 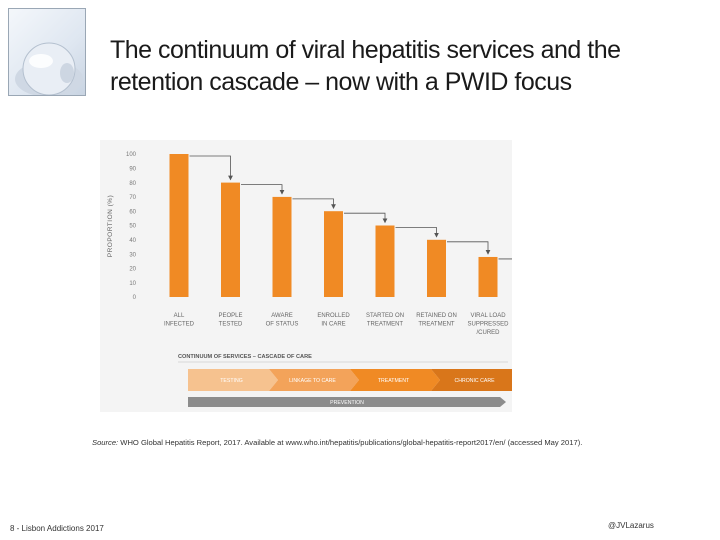 What do you see at coordinates (230, 316) in the screenshot?
I see `category-label: PEOPLE` at bounding box center [230, 316].